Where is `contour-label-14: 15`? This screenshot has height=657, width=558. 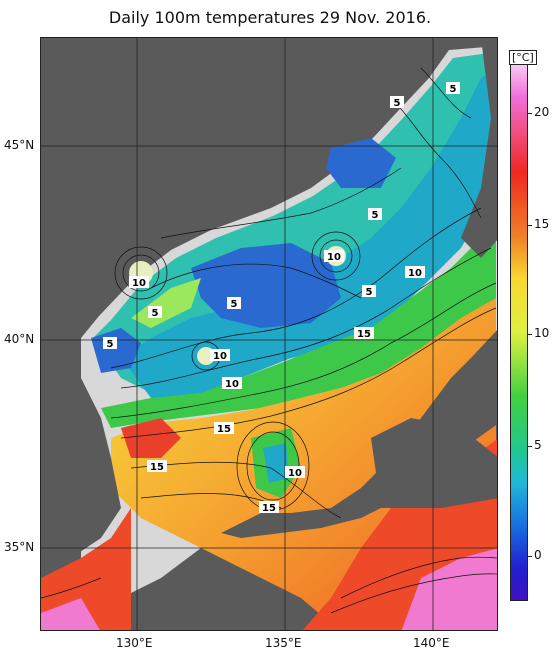
contour-label-14: 15 is located at coordinates (364, 333).